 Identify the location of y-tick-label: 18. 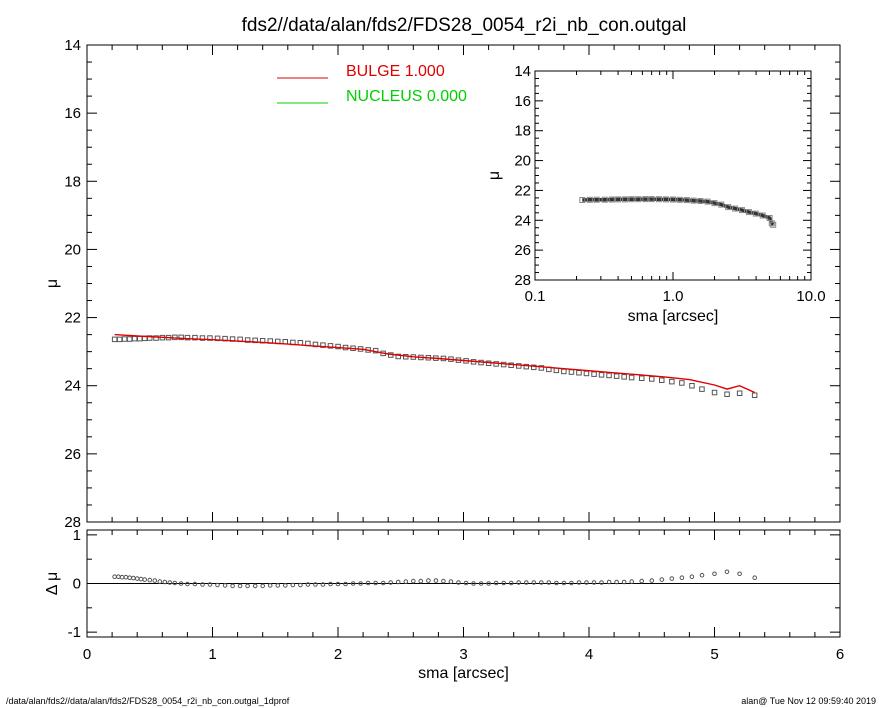
(72, 181).